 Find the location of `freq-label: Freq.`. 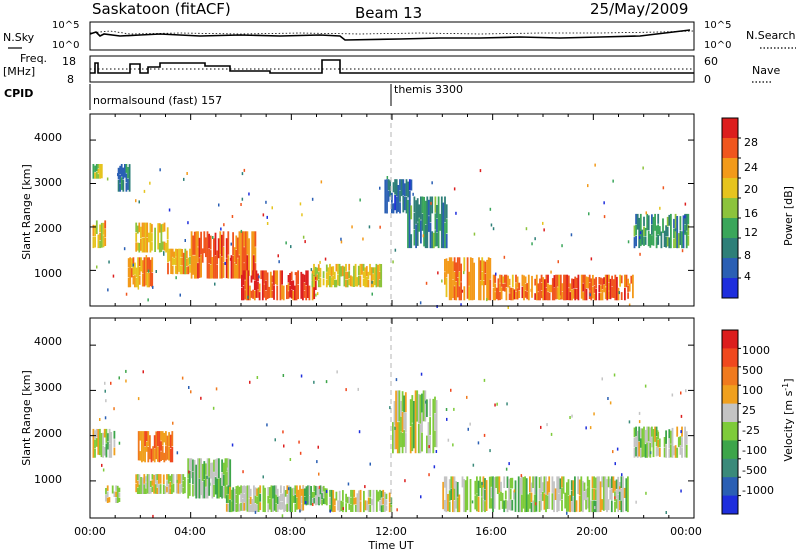

freq-label: Freq. is located at coordinates (33, 58).